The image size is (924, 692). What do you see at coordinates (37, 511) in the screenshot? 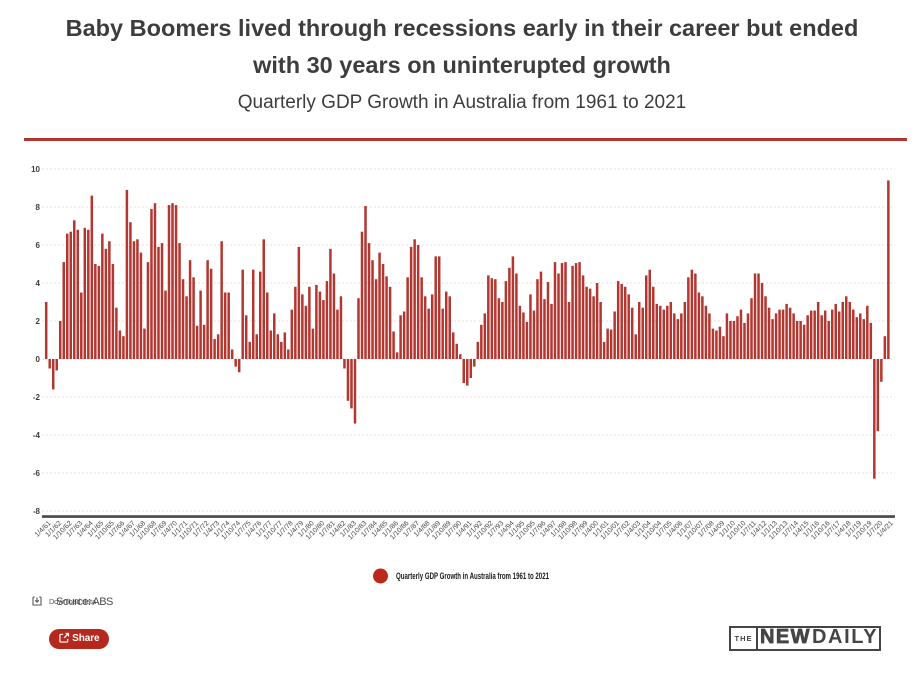
I see `svg-text: -8` at bounding box center [37, 511].